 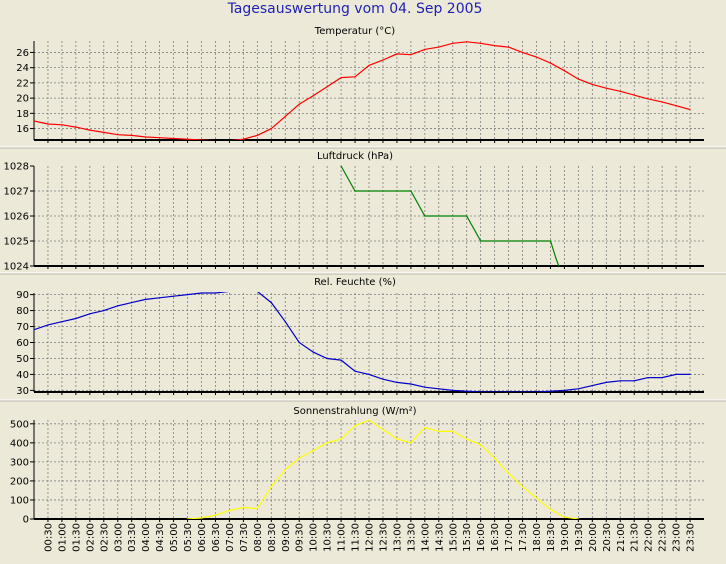 I want to click on x-tick-label: 22:00, so click(x=649, y=537).